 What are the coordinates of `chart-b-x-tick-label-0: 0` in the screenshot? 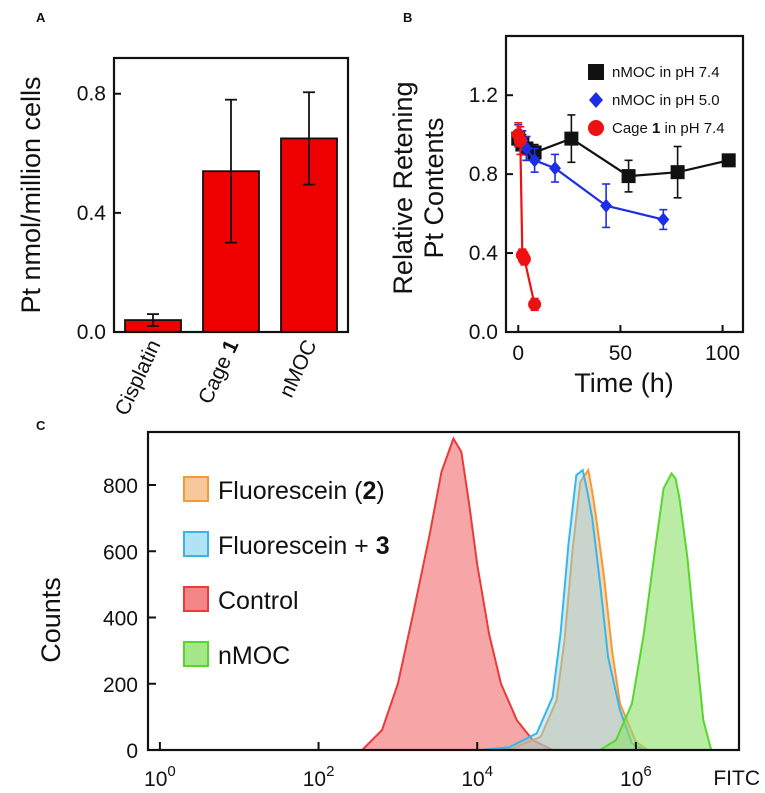 It's located at (518, 353).